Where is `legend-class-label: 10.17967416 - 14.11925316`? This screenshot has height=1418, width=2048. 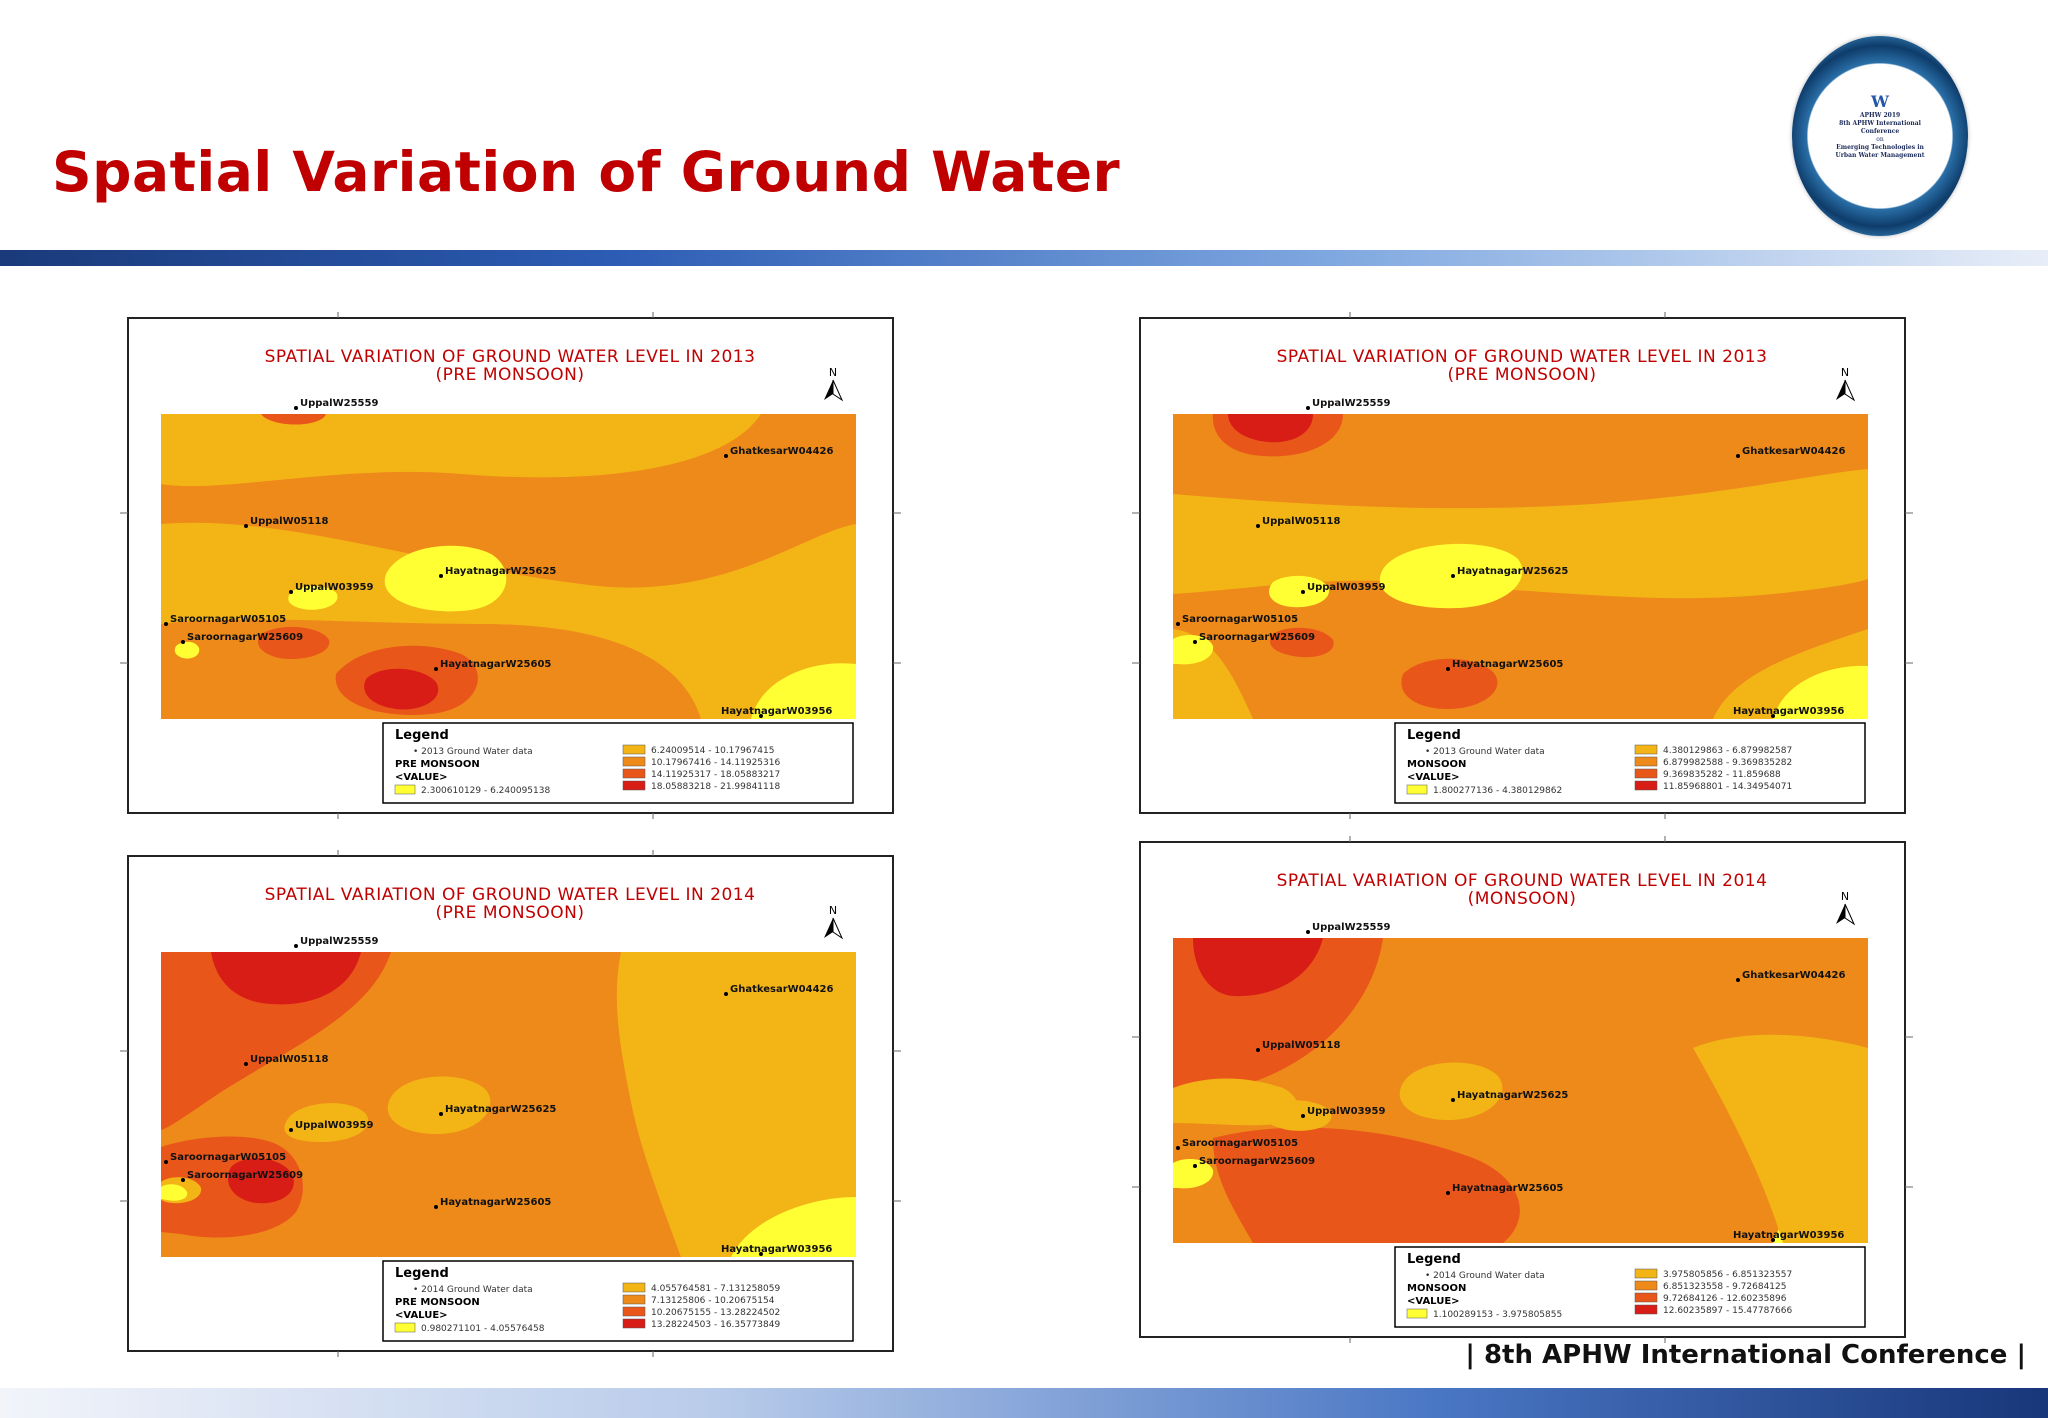
legend-class-label: 10.17967416 - 14.11925316 is located at coordinates (715, 763).